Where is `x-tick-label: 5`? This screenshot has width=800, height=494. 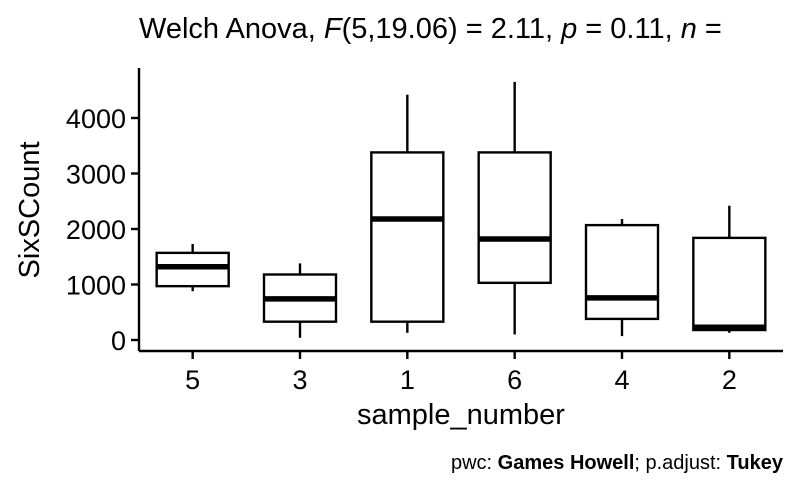 x-tick-label: 5 is located at coordinates (192, 380).